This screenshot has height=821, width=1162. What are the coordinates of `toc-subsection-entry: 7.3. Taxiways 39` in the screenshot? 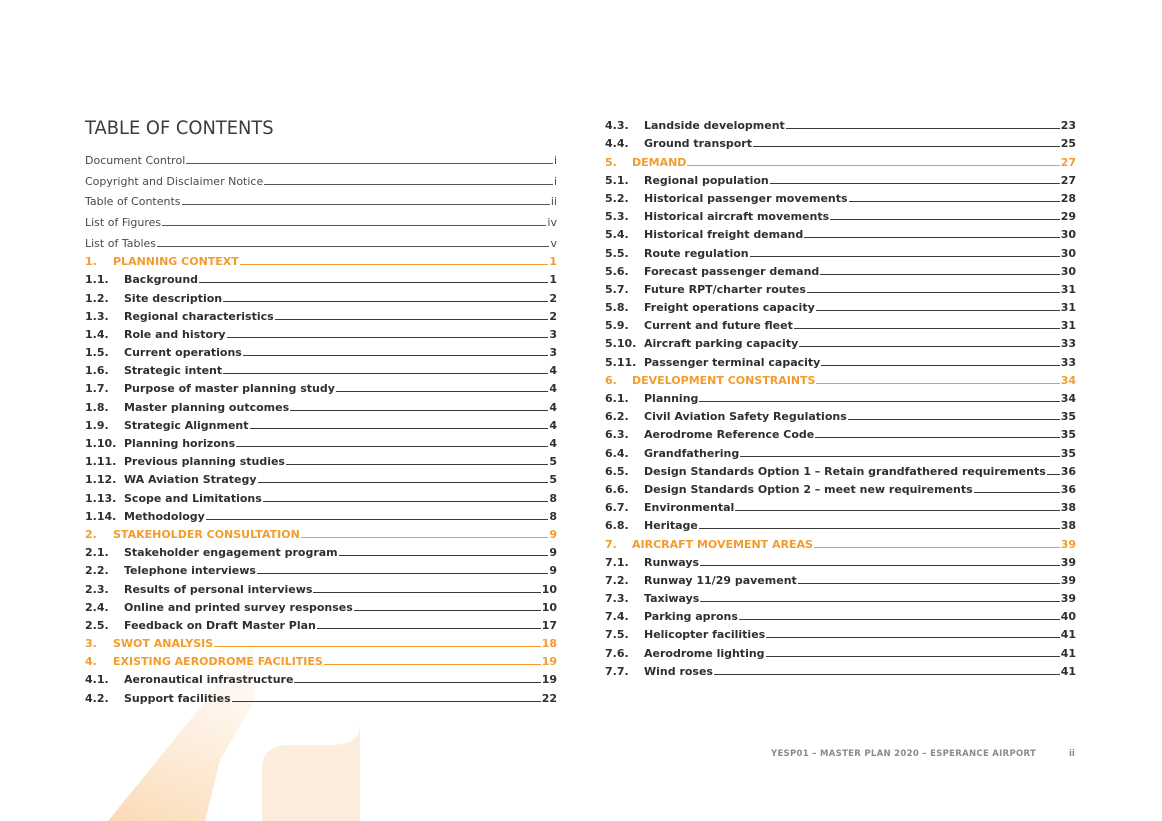 It's located at (840, 596).